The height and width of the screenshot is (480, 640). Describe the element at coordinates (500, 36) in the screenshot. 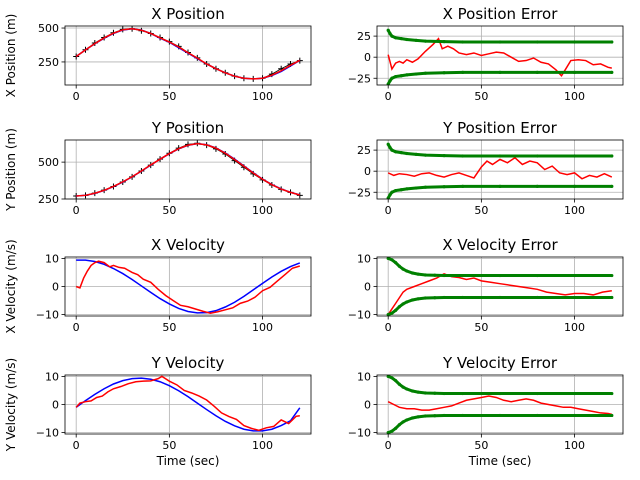

I see `x-position-error-upper-bound-series` at that location.